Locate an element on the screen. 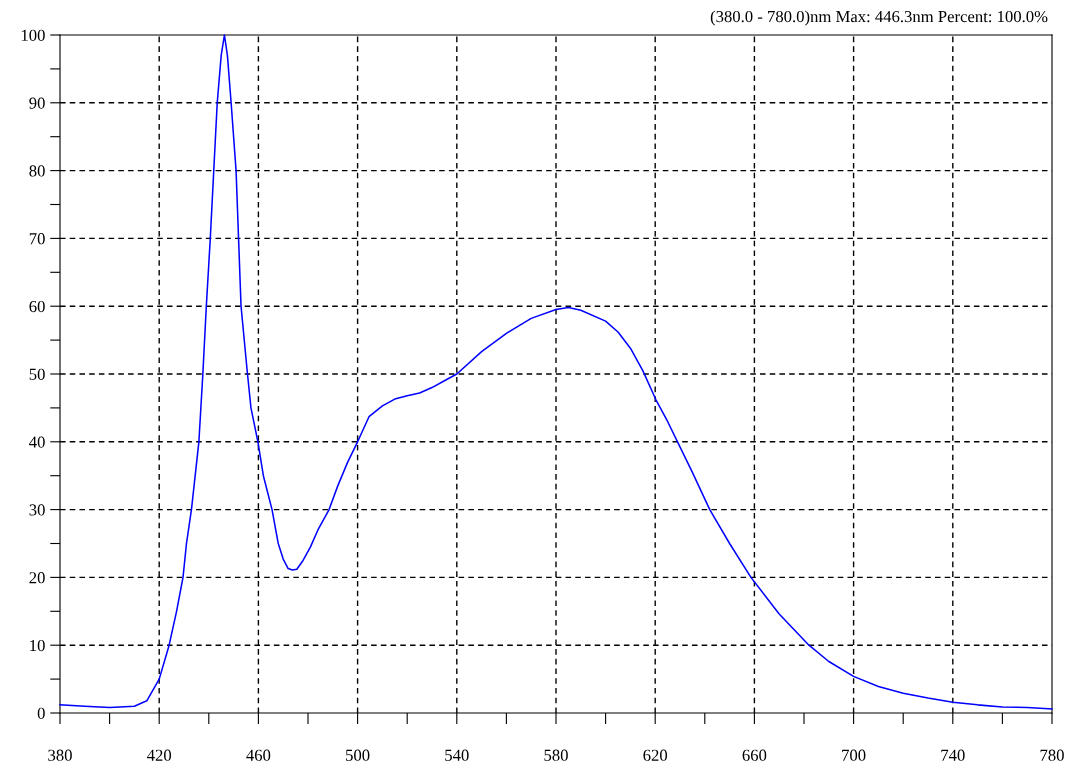 The height and width of the screenshot is (772, 1070). y-tick-label: 50 is located at coordinates (37, 374).